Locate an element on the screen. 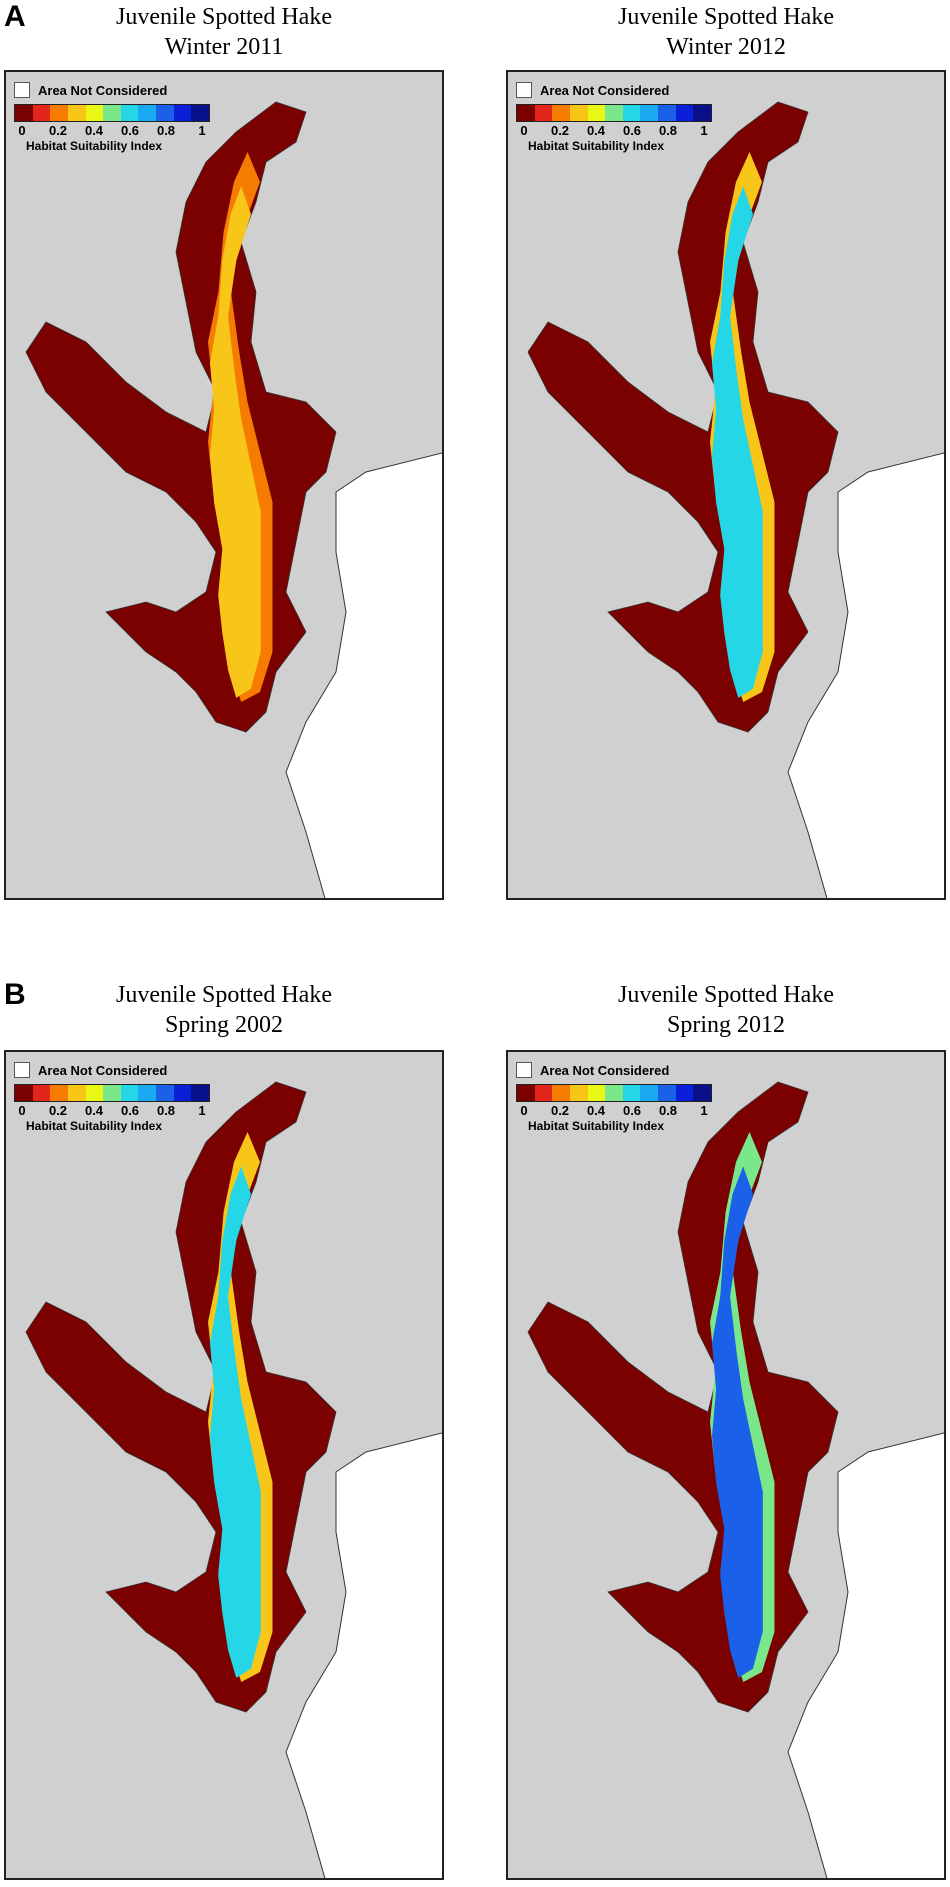 This screenshot has height=1887, width=950. map-title-line2: Spring 2012 is located at coordinates (725, 1025).